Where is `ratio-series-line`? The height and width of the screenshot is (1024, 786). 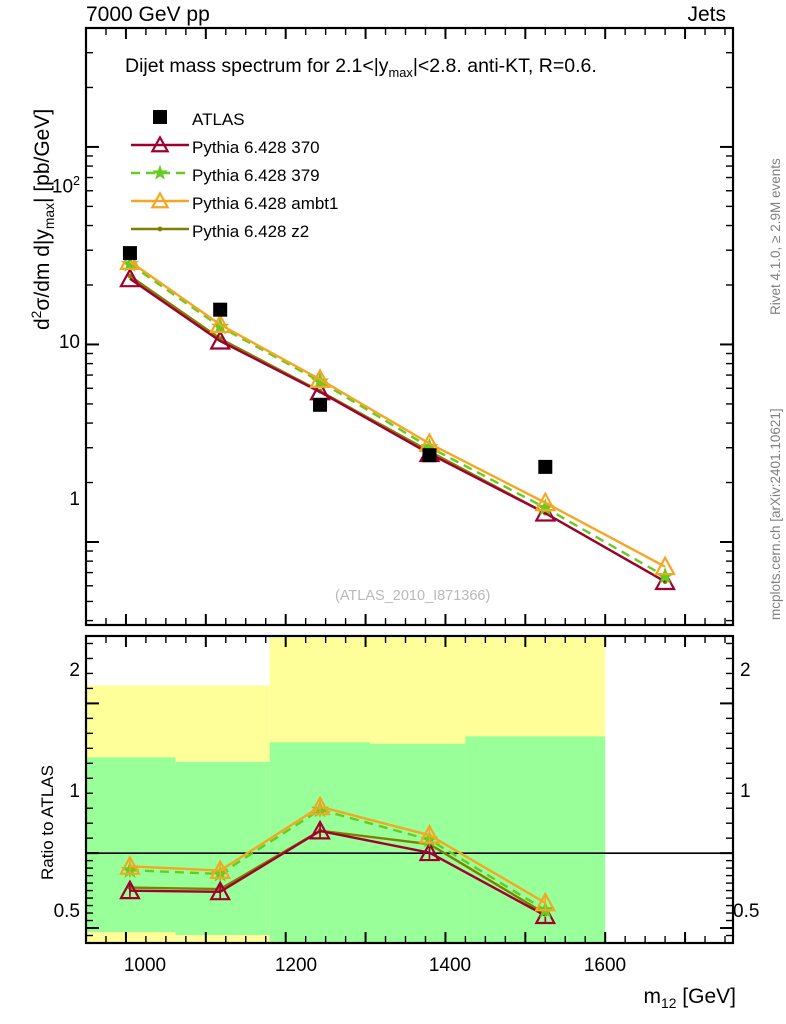
ratio-series-line is located at coordinates (337, 860).